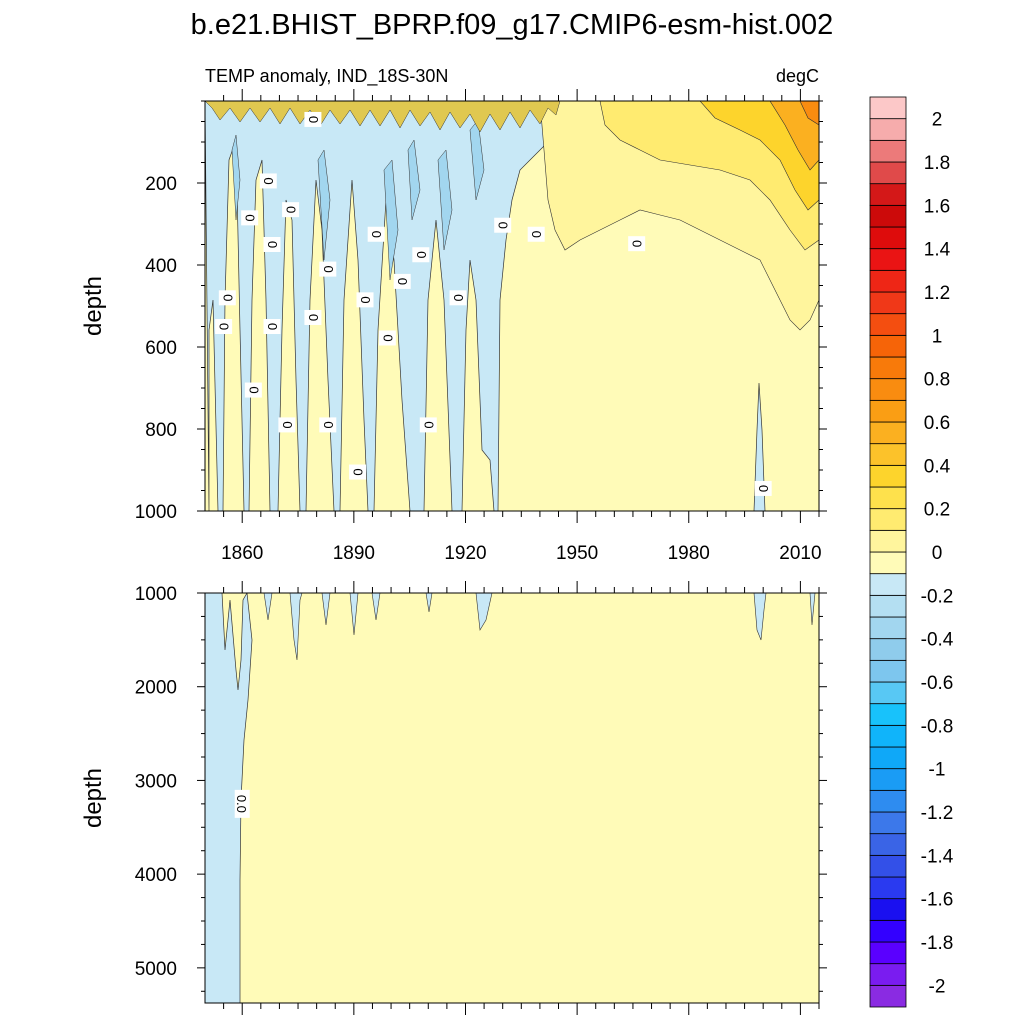 The height and width of the screenshot is (1024, 1024). I want to click on y-tick-label: 800, so click(161, 430).